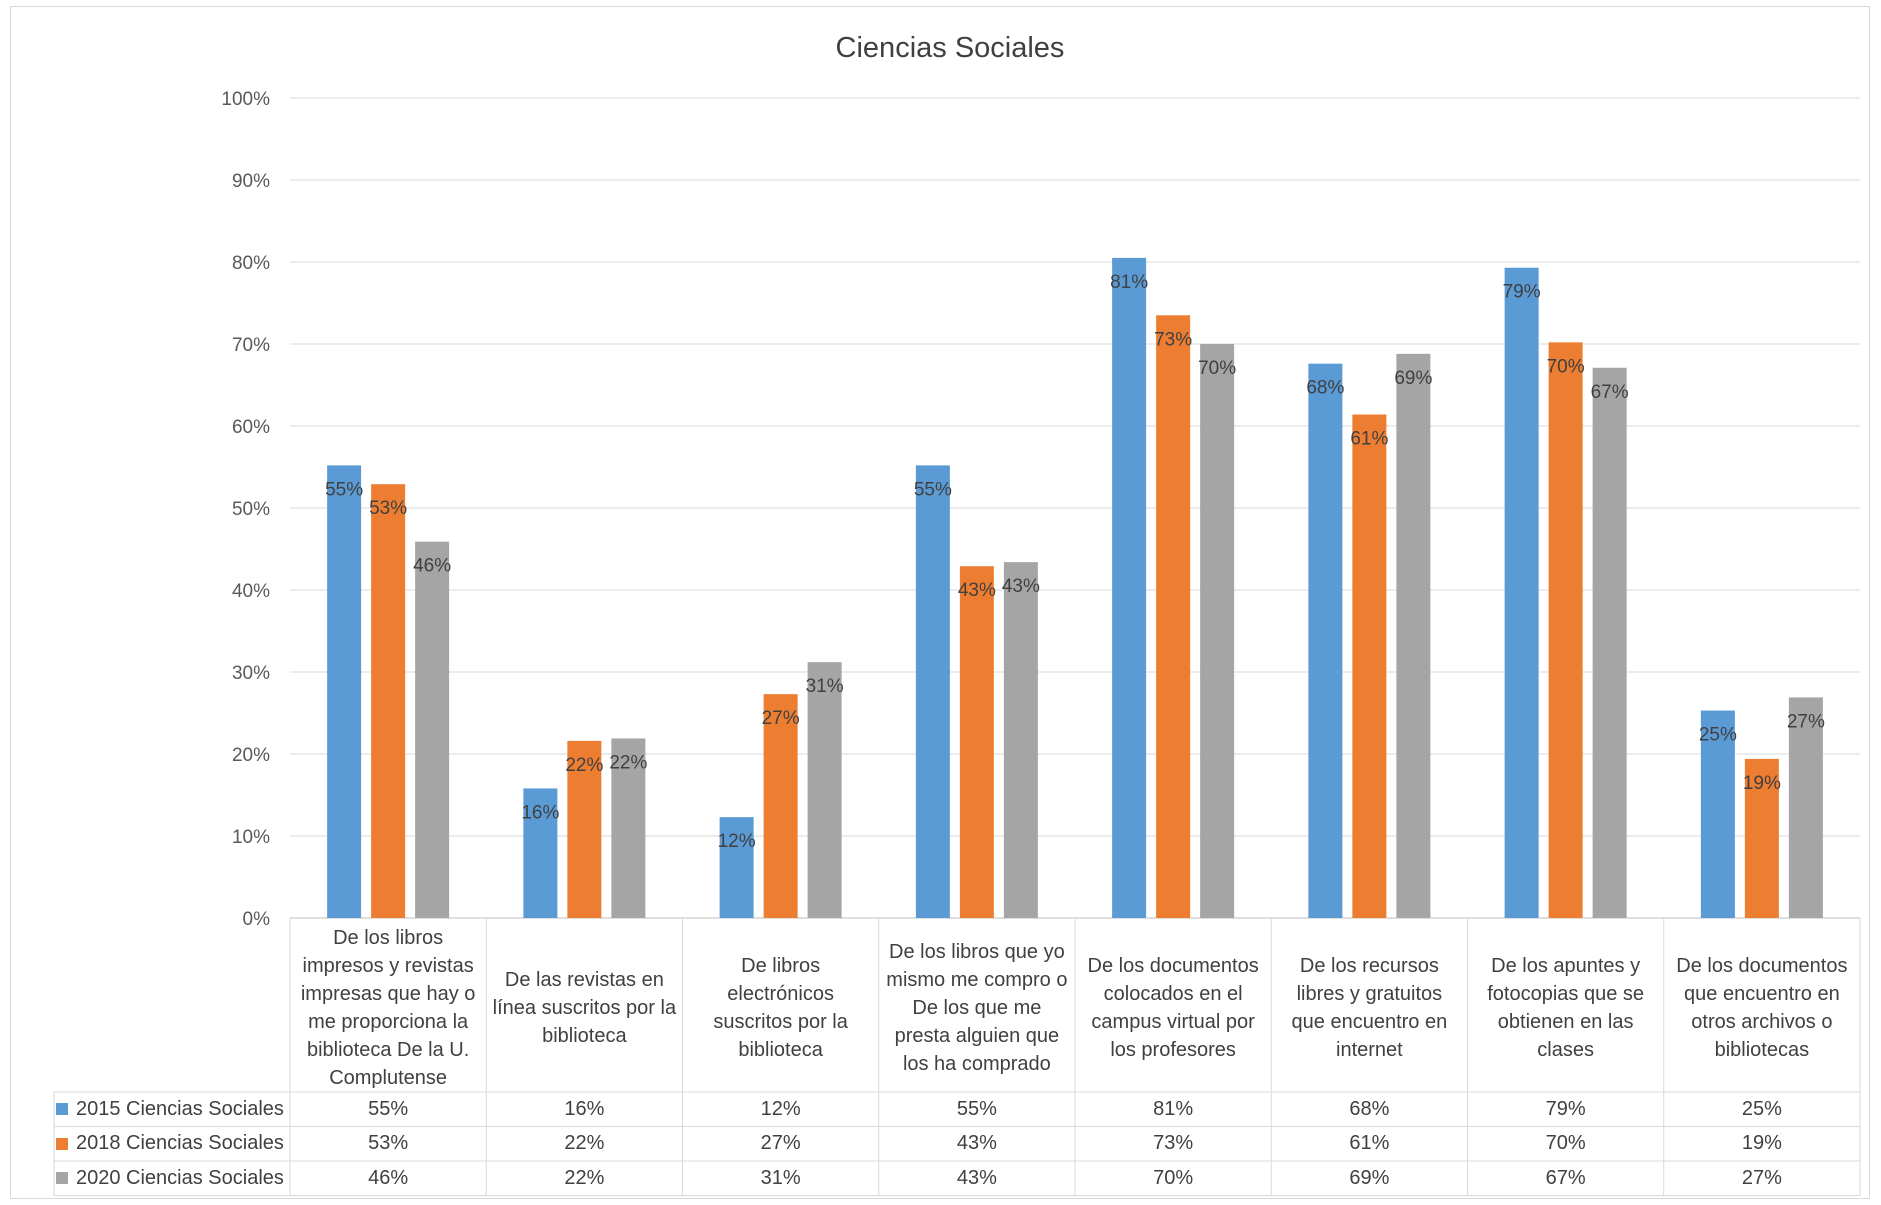 The width and height of the screenshot is (1881, 1205). What do you see at coordinates (251, 673) in the screenshot?
I see `y-tick-label: 30%` at bounding box center [251, 673].